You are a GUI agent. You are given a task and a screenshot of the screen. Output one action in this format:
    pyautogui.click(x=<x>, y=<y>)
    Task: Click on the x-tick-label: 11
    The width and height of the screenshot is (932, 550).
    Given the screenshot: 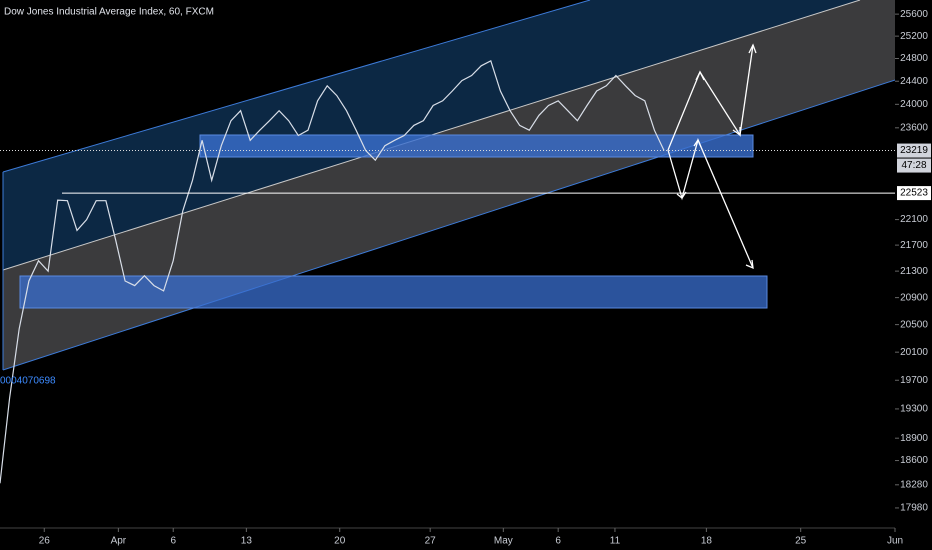 What is the action you would take?
    pyautogui.click(x=615, y=541)
    